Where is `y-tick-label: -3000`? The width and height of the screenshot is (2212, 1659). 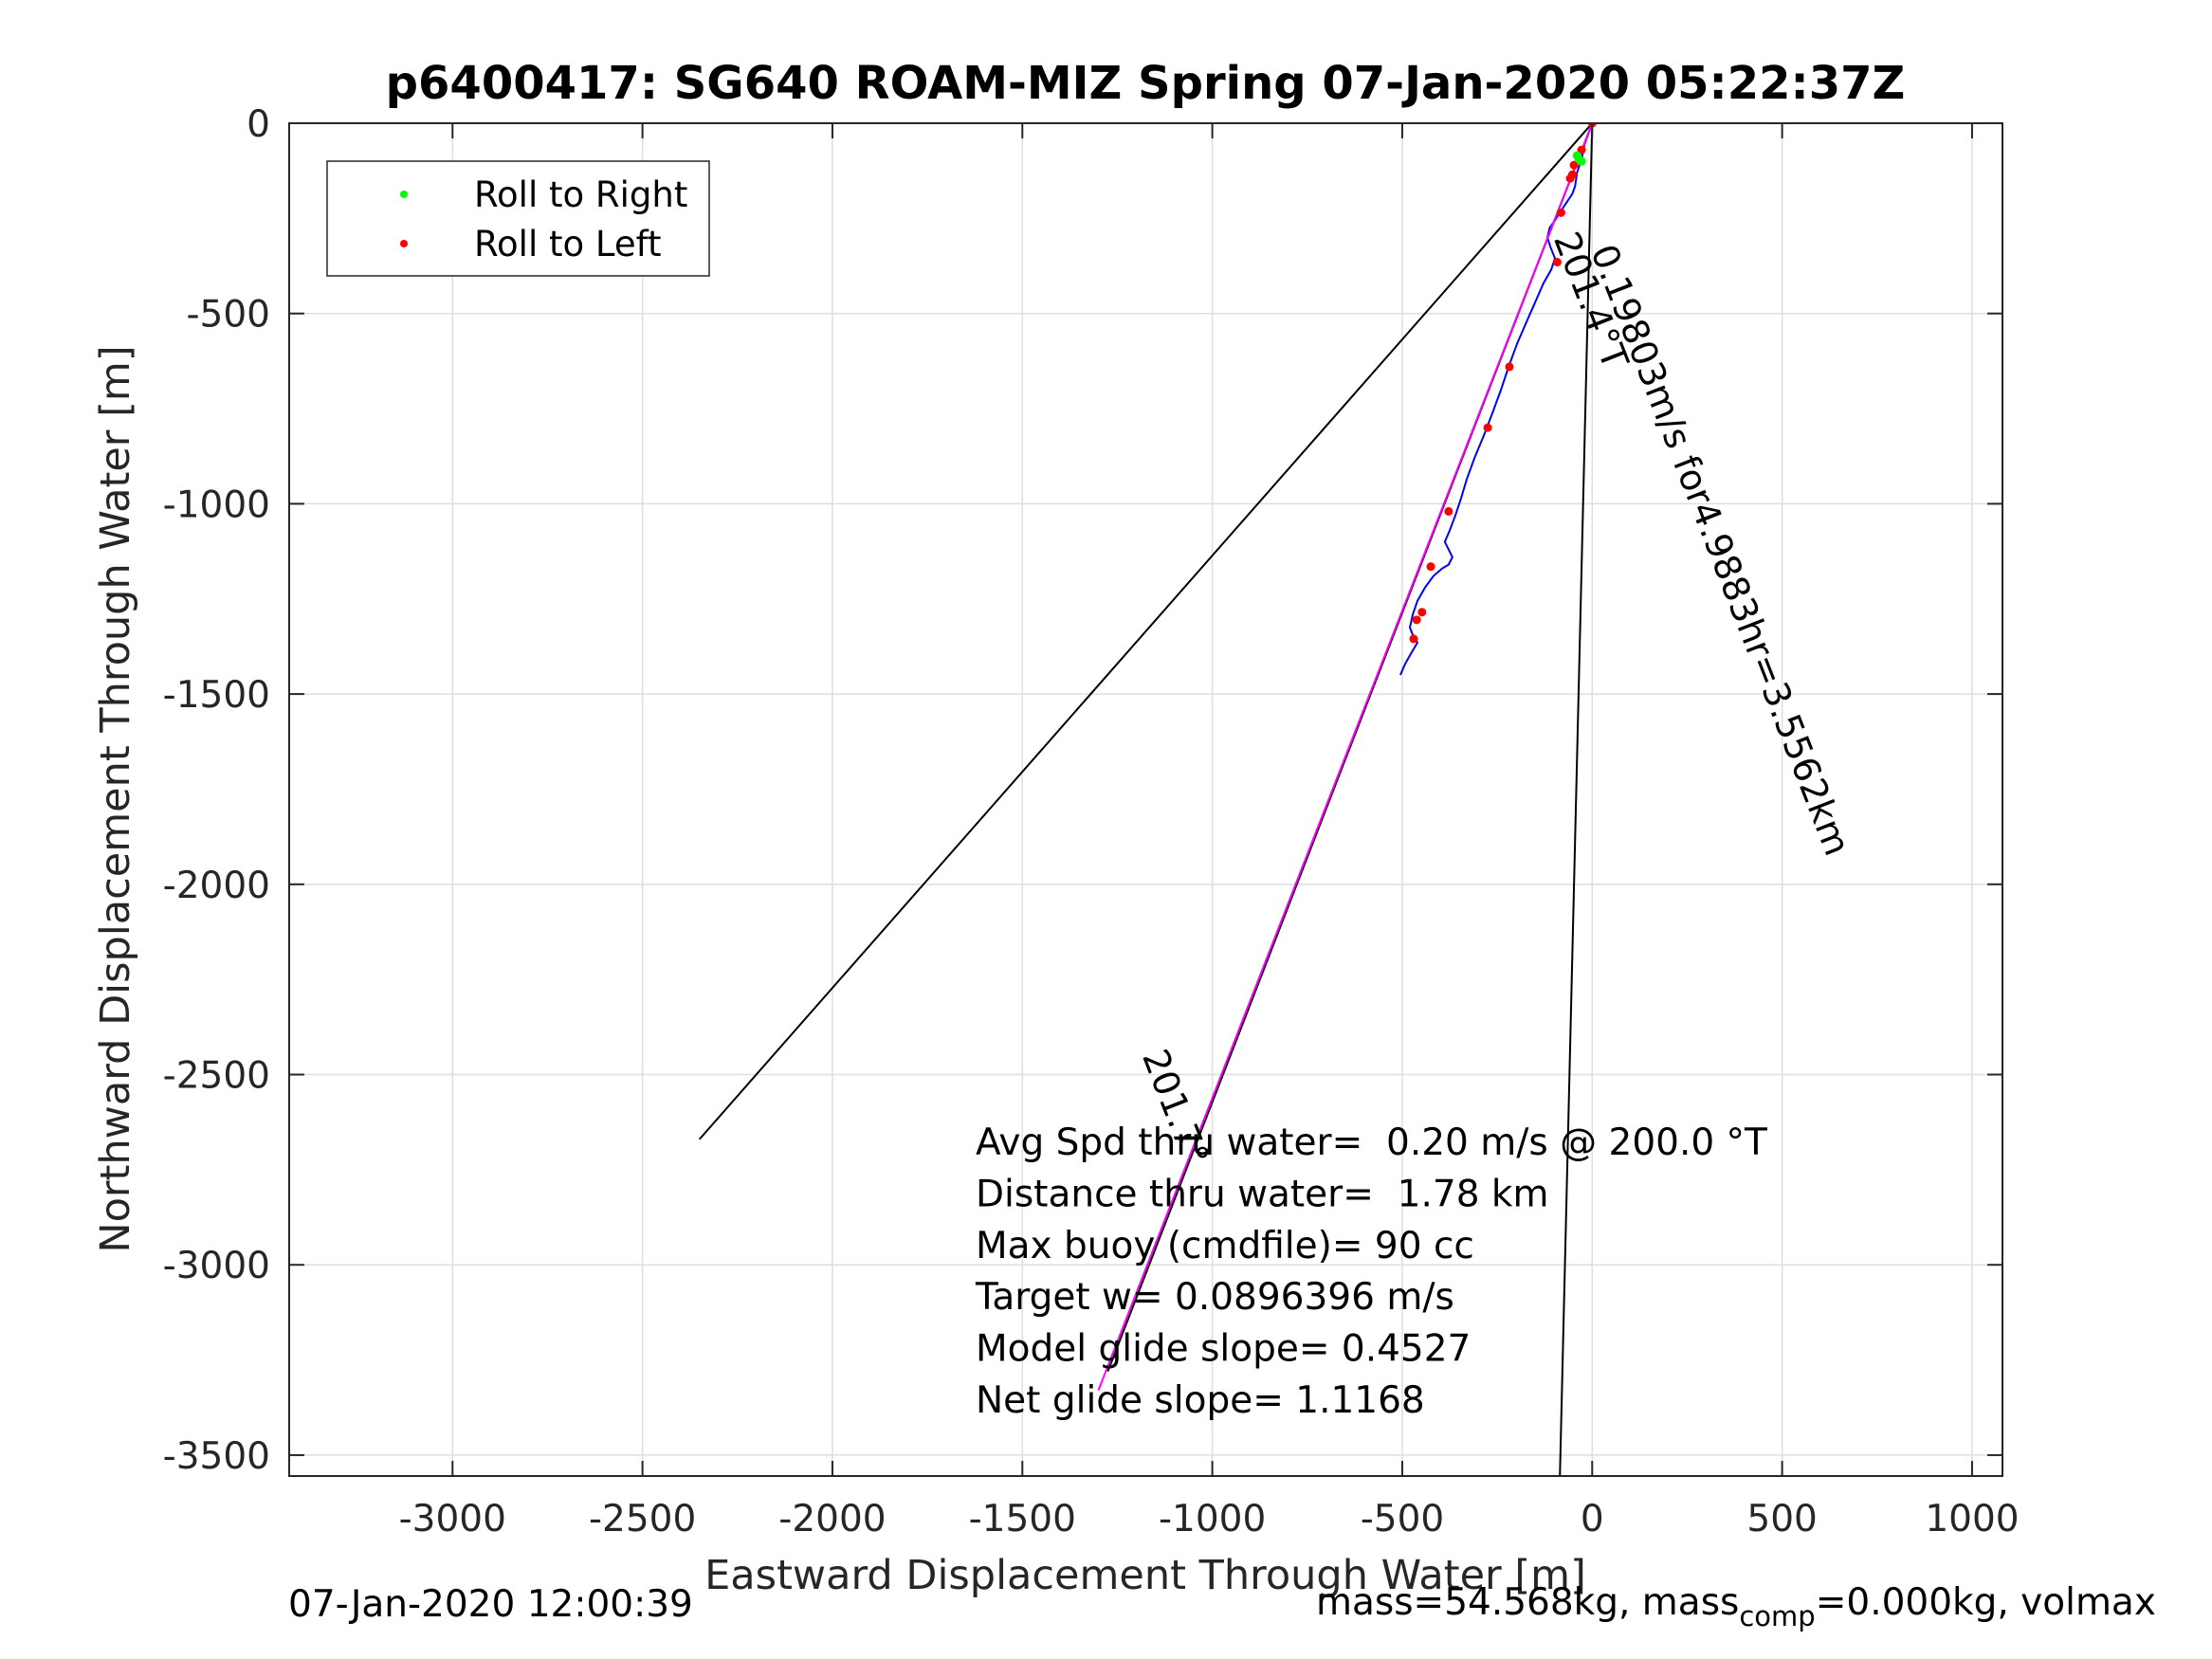 y-tick-label: -3000 is located at coordinates (216, 1266).